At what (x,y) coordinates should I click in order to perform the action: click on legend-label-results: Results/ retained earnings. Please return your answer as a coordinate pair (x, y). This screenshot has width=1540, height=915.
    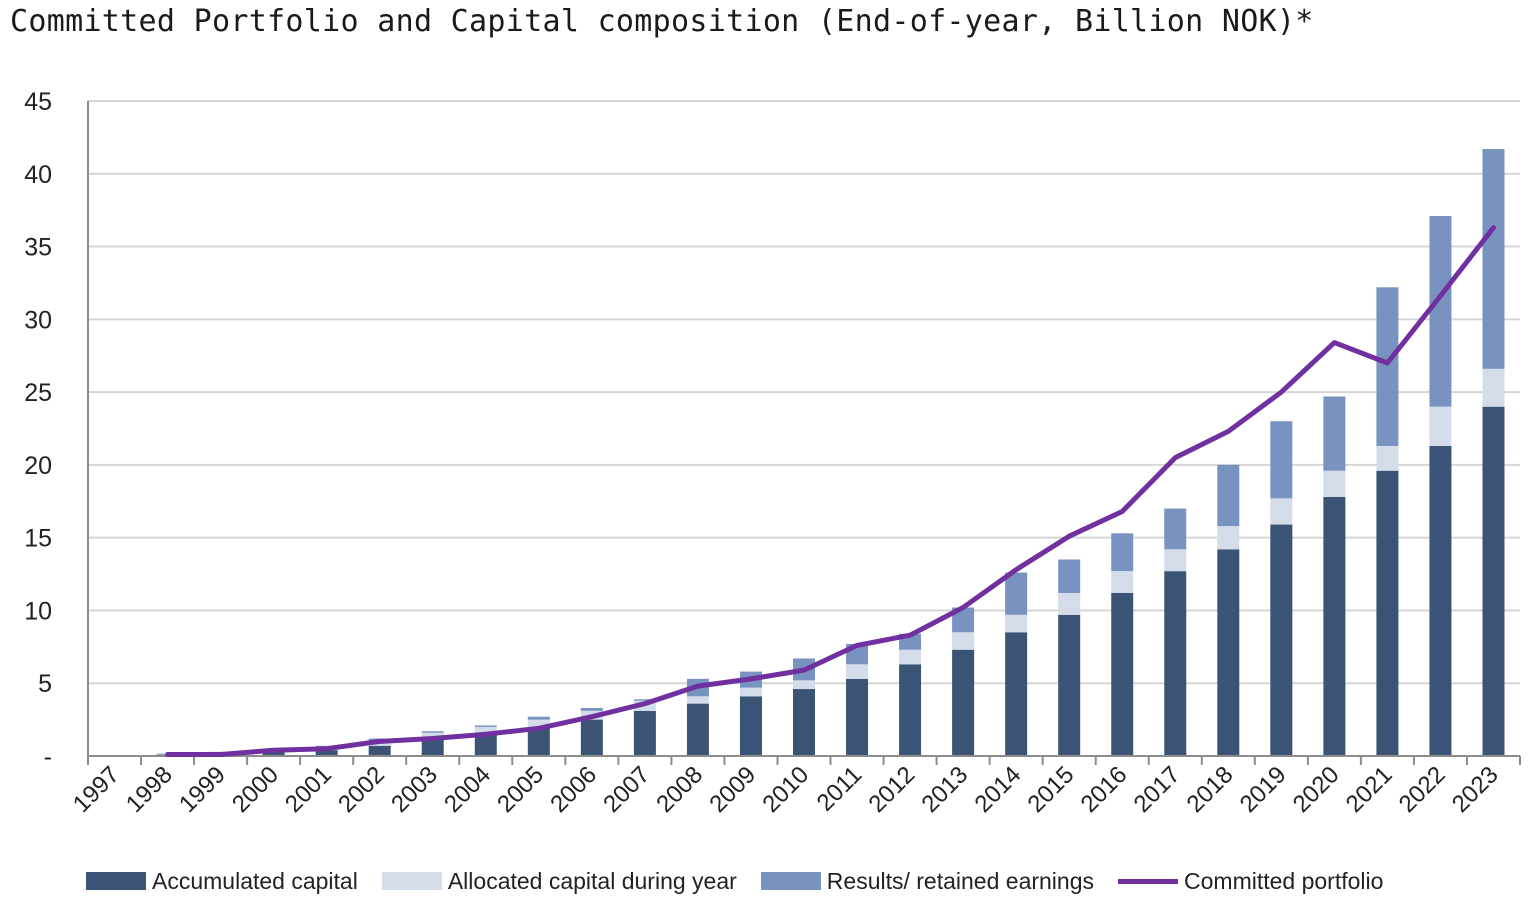
    Looking at the image, I should click on (960, 880).